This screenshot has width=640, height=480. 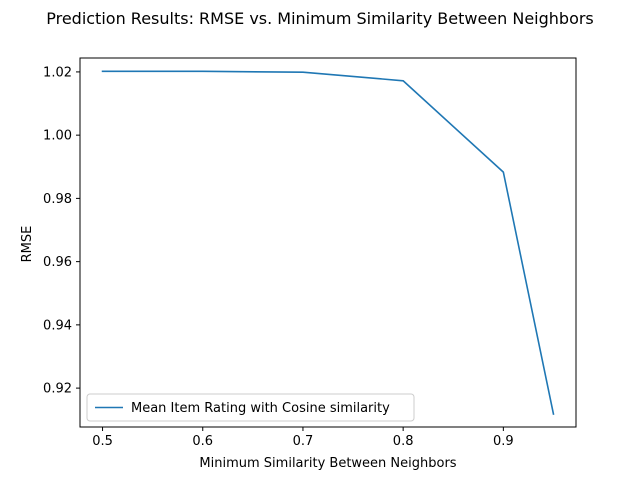 I want to click on y-tick-label: 0.92, so click(x=57, y=389).